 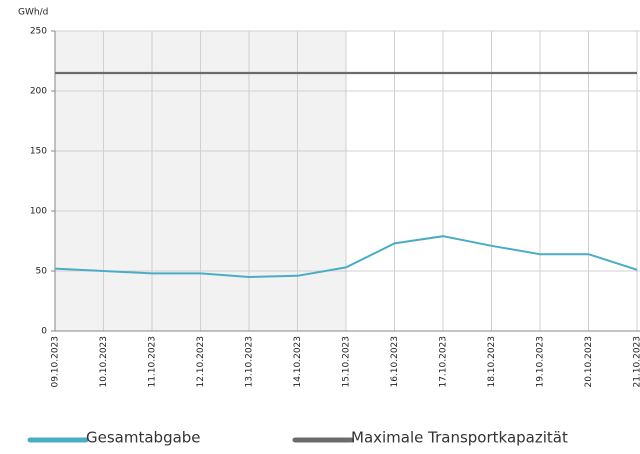 I want to click on x-tick-label: 19.10.2023, so click(x=541, y=362).